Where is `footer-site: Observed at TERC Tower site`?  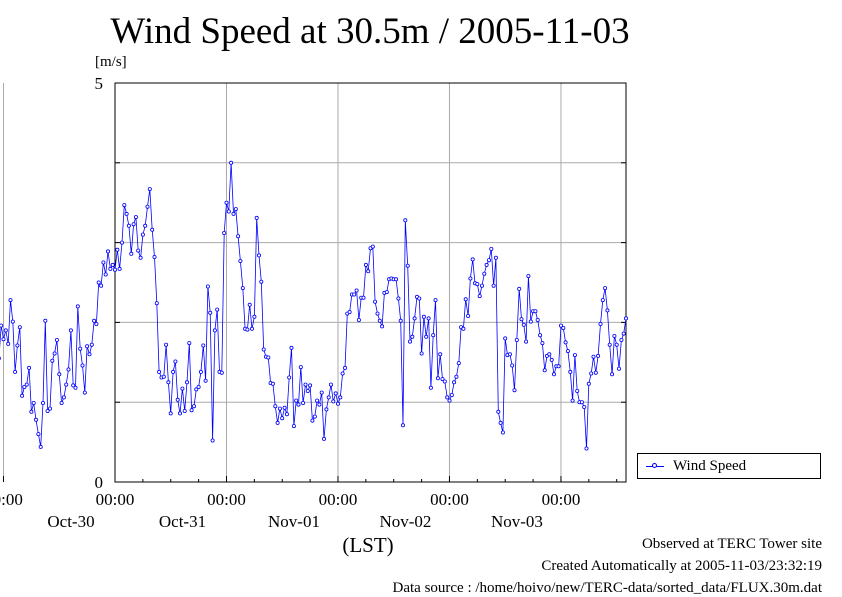
footer-site: Observed at TERC Tower site is located at coordinates (731, 544).